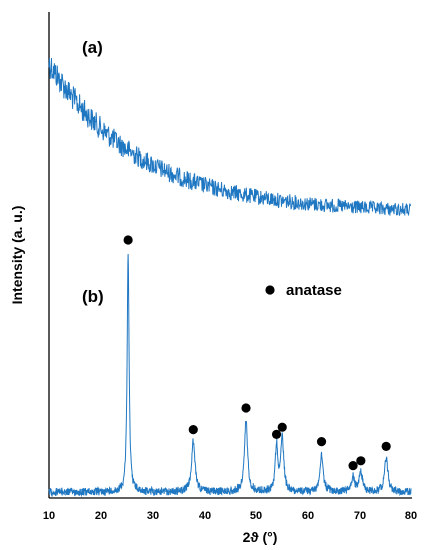 This screenshot has width=424, height=550. I want to click on x-tick-label: 50, so click(256, 516).